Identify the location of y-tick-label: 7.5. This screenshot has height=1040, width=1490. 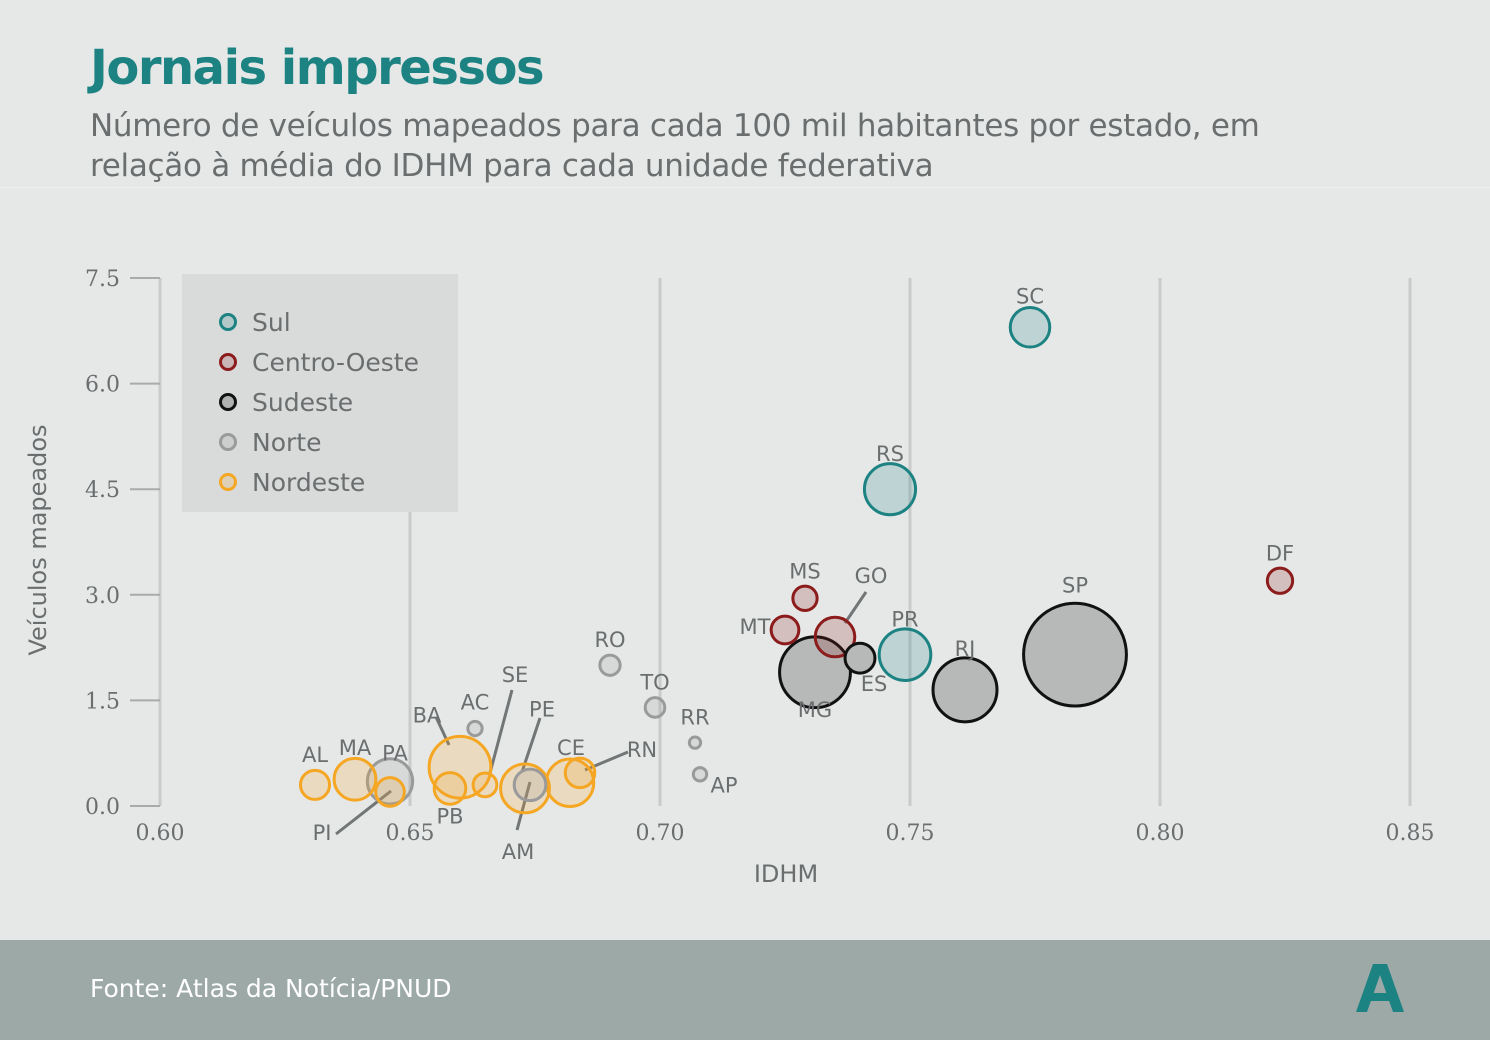
(102, 279).